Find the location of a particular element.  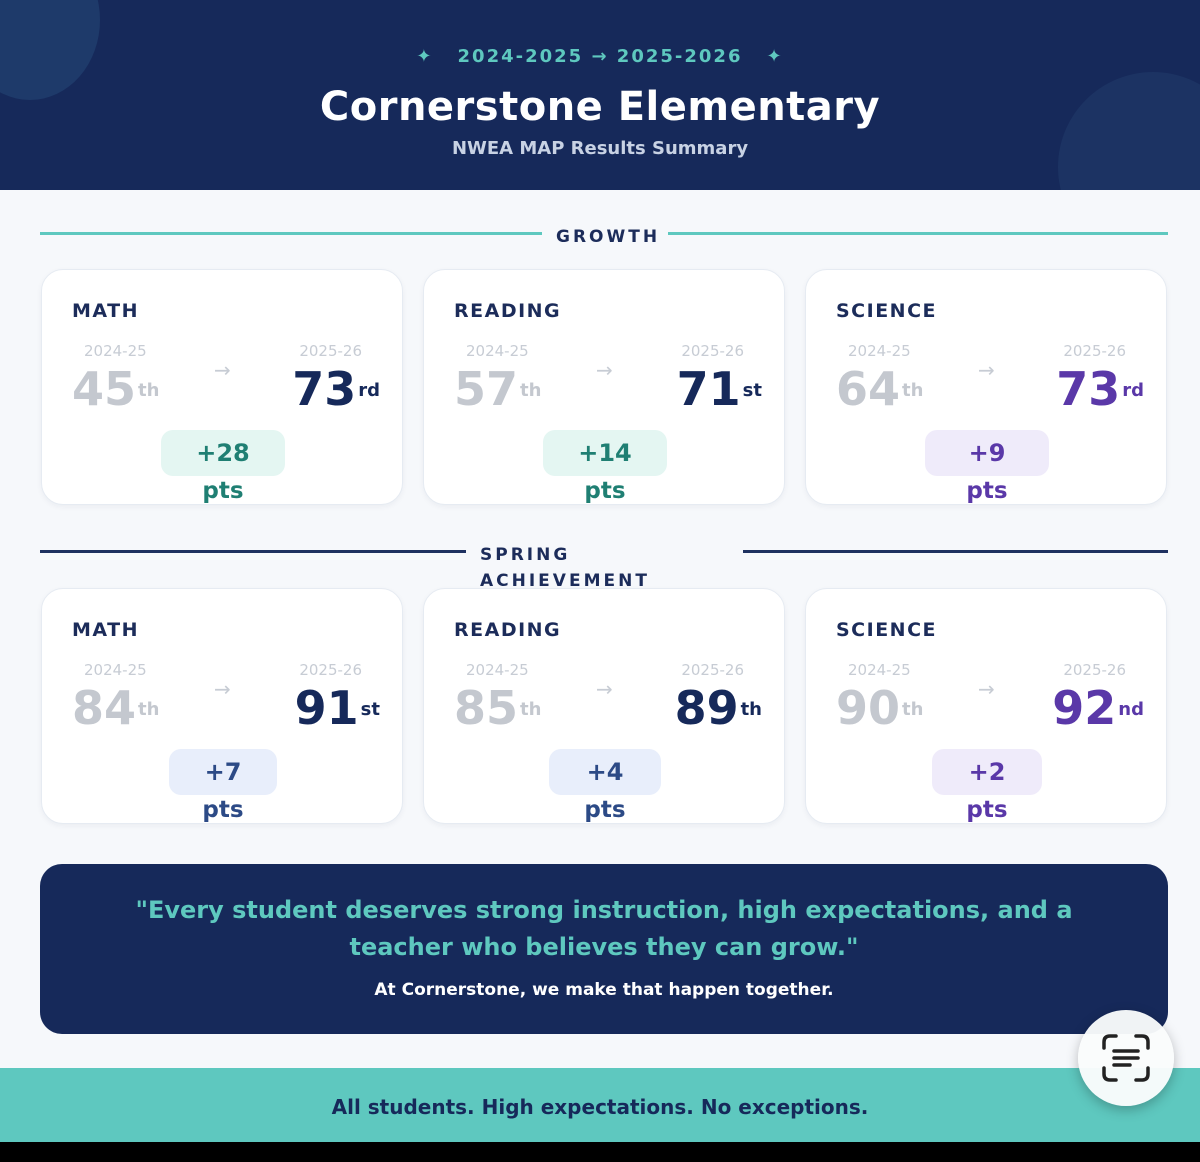

delta-container: +4 is located at coordinates (605, 772).